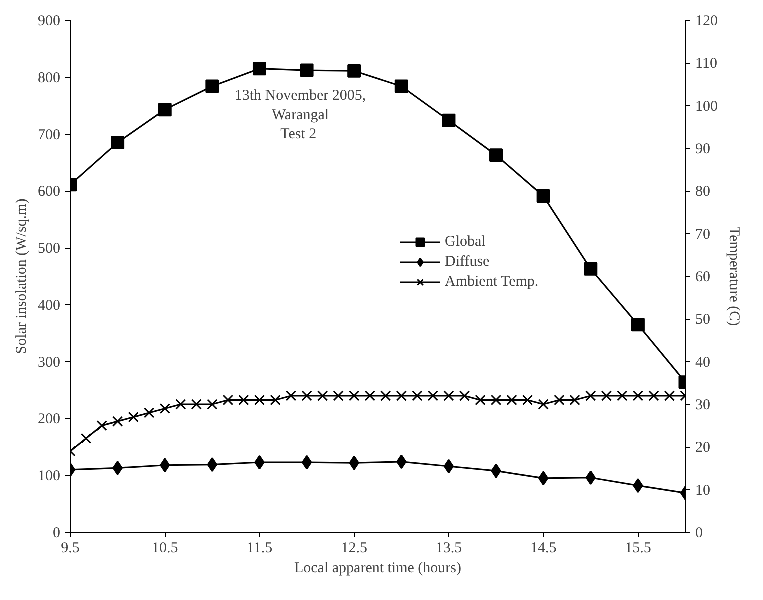  I want to click on y2-tick-label: 90, so click(703, 150).